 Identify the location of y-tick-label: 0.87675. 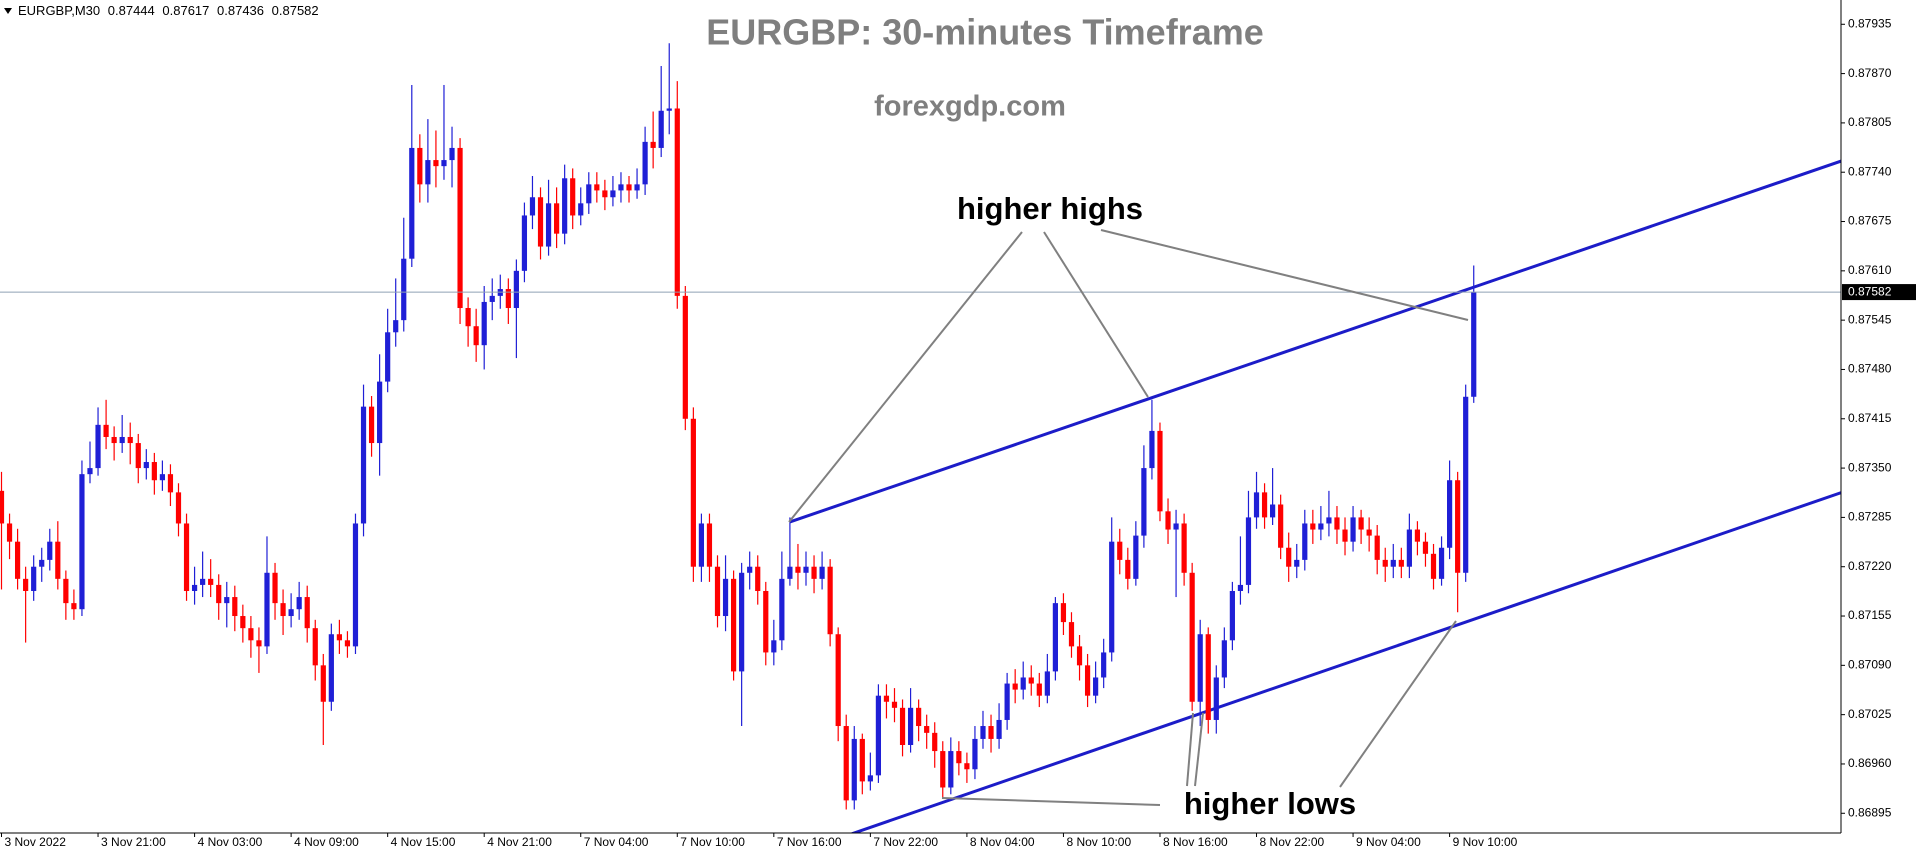
(1870, 221).